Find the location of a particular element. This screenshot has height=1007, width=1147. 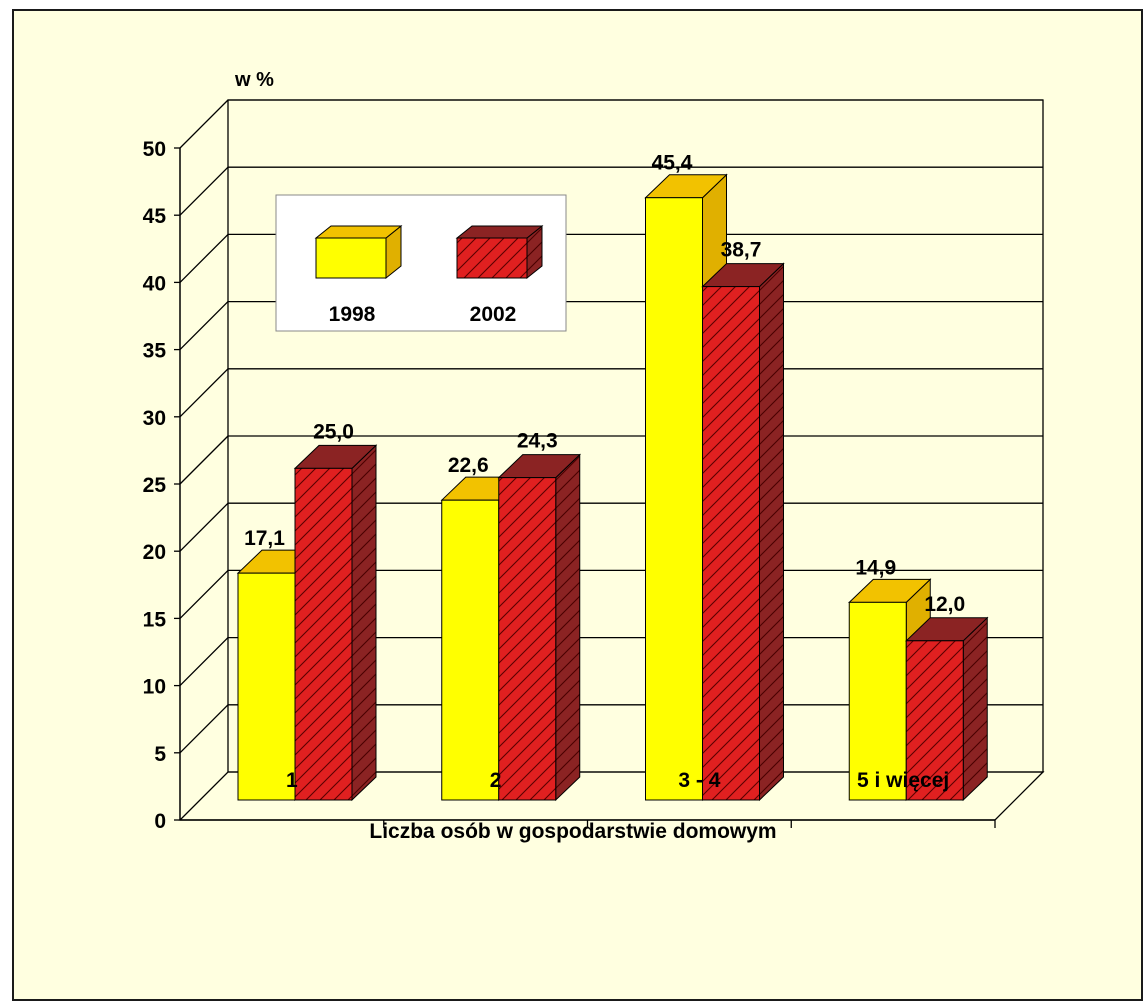

y-tick-label: 40 is located at coordinates (154, 283).